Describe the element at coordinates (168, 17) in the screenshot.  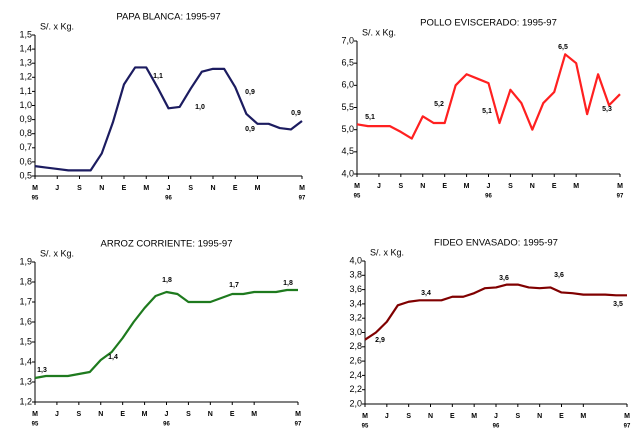
I see `chart-title: PAPA BLANCA: 1995-97` at that location.